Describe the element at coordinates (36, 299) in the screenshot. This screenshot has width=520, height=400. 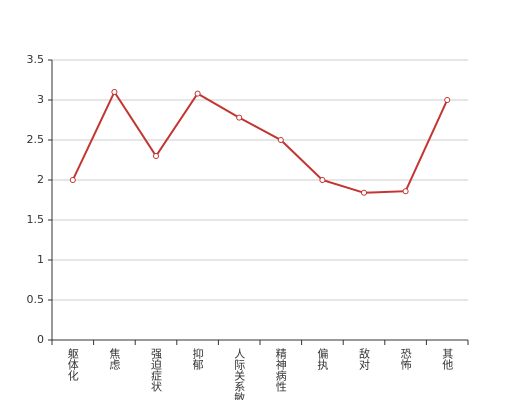
I see `y-tick-label: 0.5` at that location.